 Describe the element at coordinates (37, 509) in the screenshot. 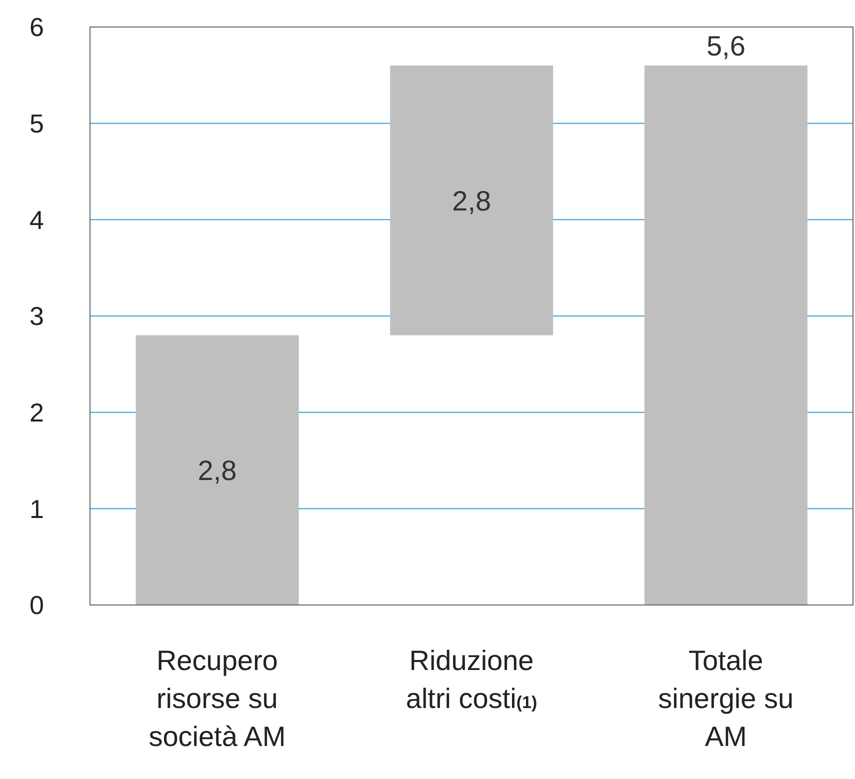

I see `y-tick-label: 1` at that location.